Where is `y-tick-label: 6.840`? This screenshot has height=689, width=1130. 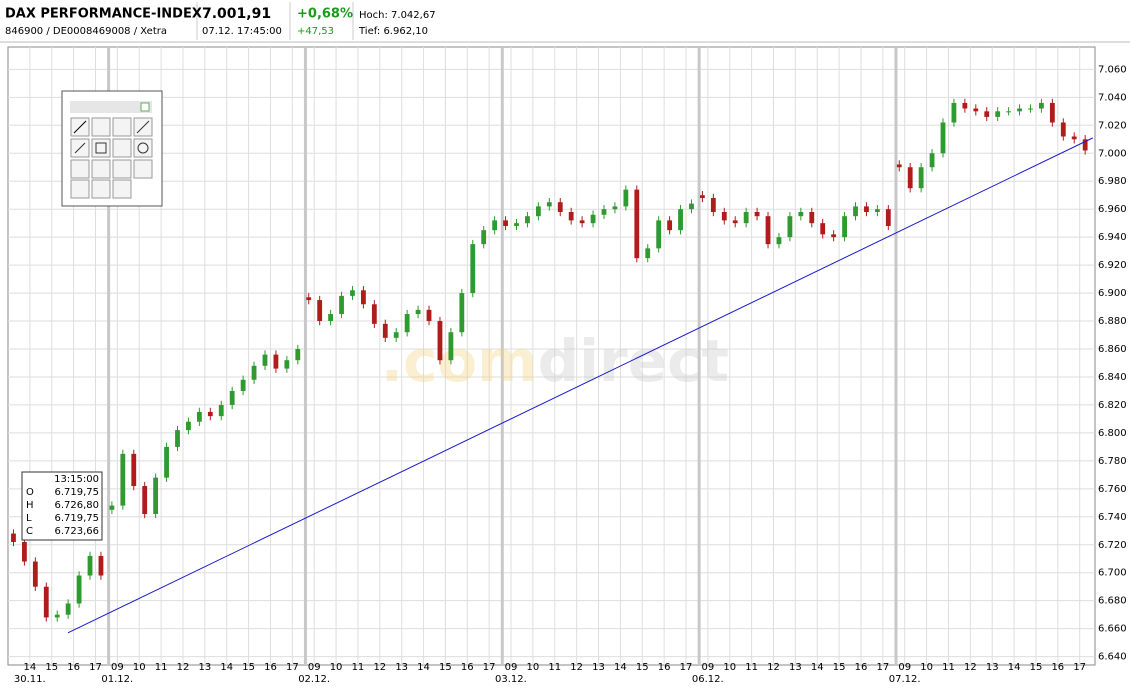
y-tick-label: 6.840 is located at coordinates (1112, 377).